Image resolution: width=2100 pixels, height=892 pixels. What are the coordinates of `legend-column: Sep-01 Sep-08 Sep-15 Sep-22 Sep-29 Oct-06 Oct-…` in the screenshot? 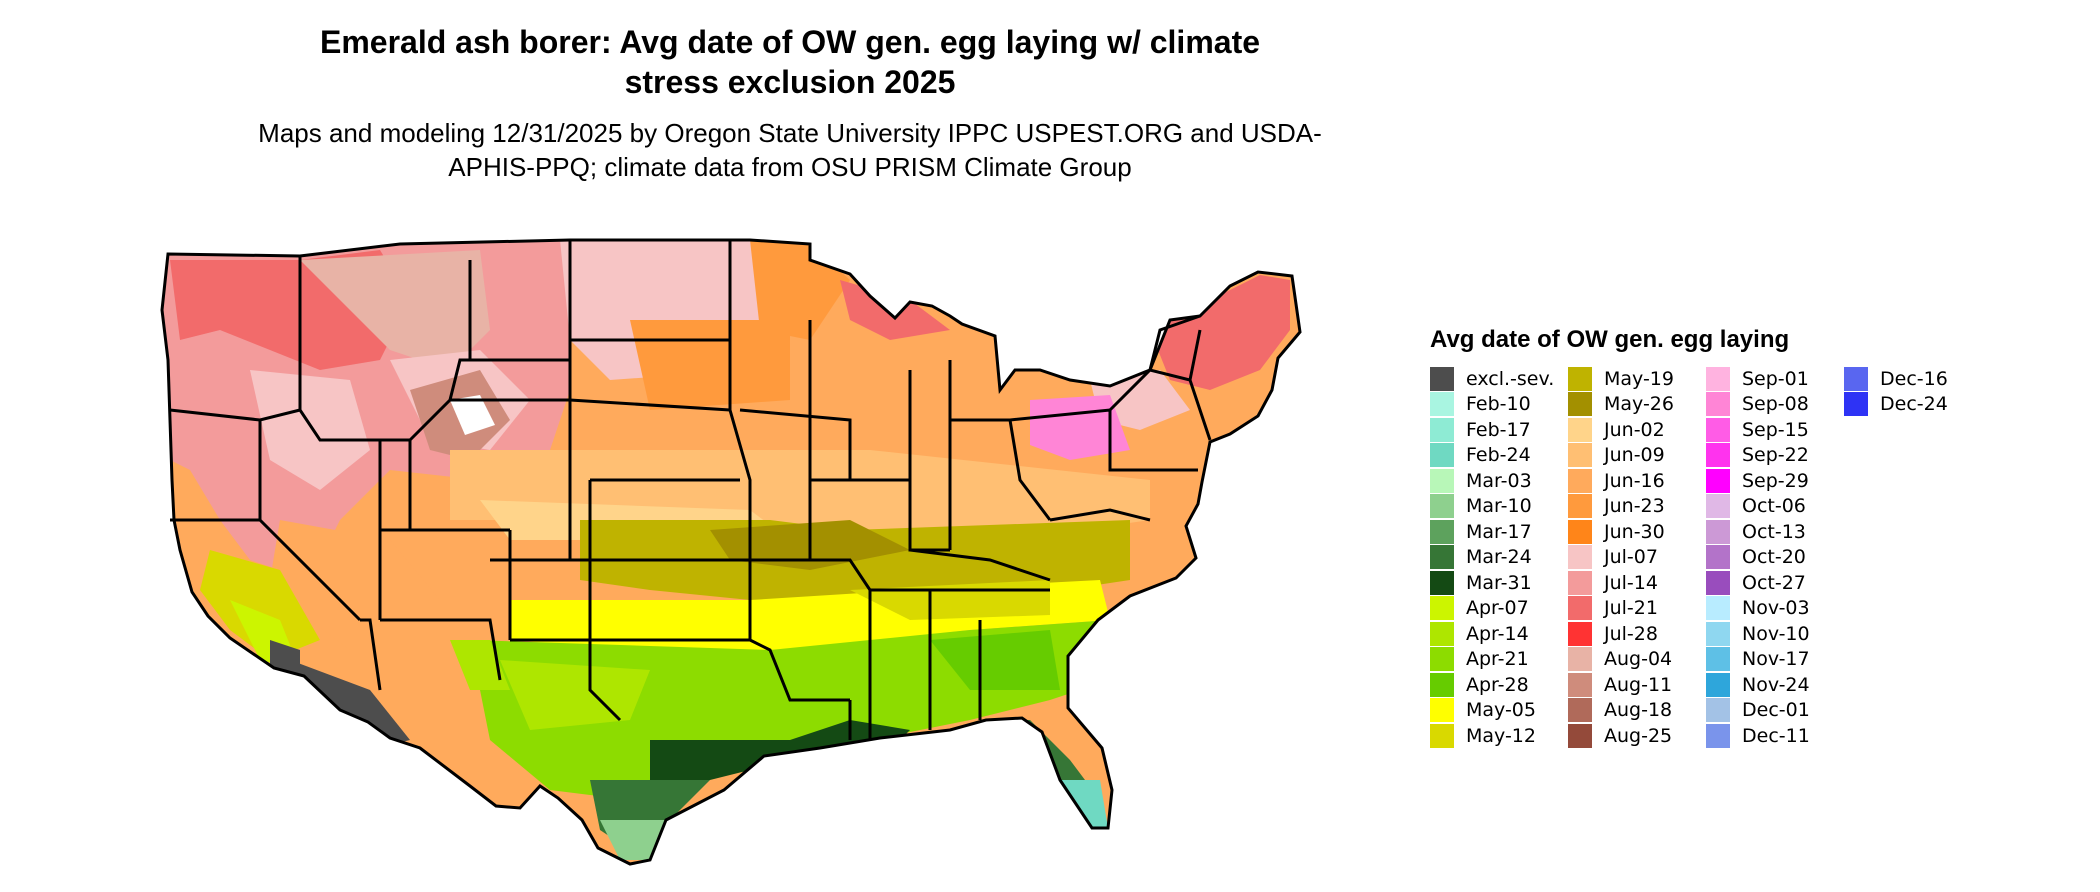 It's located at (1775, 557).